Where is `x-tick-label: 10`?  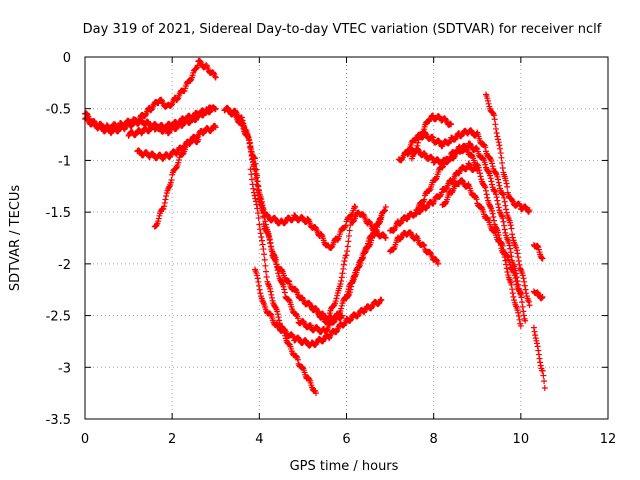 x-tick-label: 10 is located at coordinates (521, 439).